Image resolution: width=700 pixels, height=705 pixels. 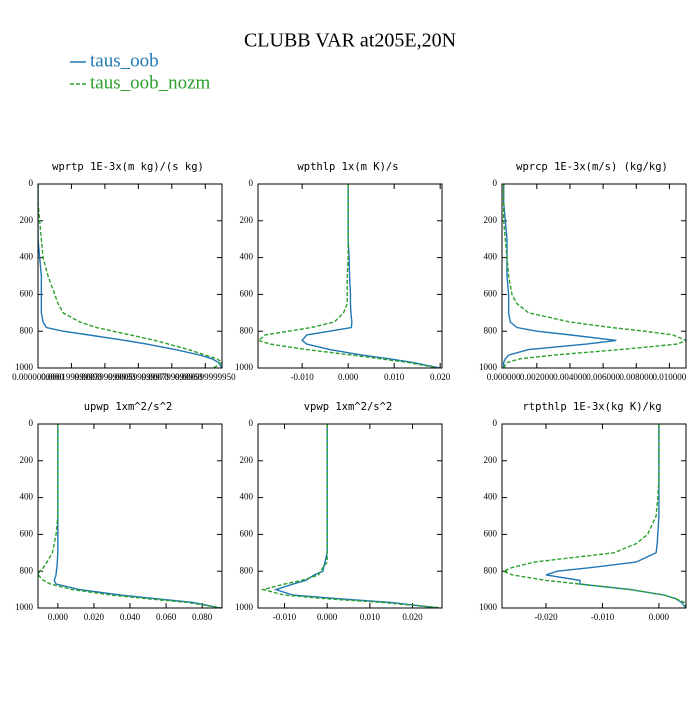 What do you see at coordinates (38, 377) in the screenshot?
I see `x-tick-label: 0.0000000000` at bounding box center [38, 377].